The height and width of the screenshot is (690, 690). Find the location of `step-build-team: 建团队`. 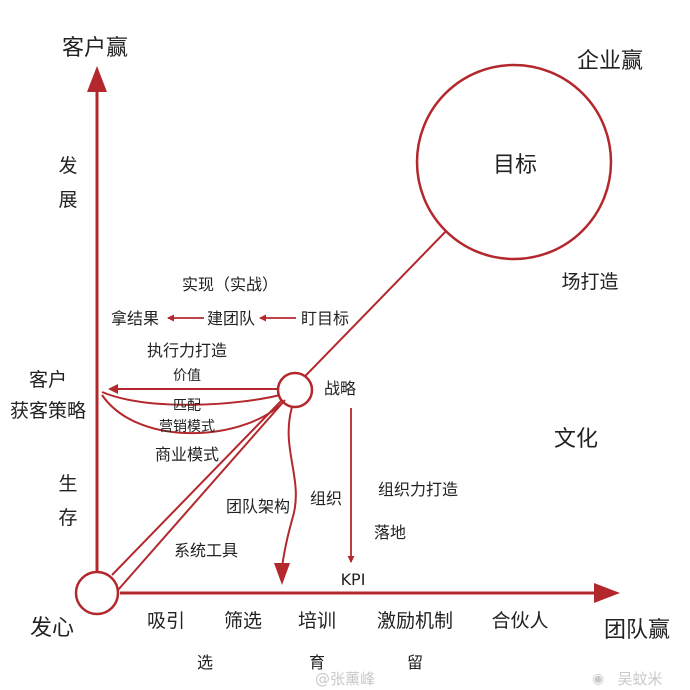

step-build-team: 建团队 is located at coordinates (231, 318).